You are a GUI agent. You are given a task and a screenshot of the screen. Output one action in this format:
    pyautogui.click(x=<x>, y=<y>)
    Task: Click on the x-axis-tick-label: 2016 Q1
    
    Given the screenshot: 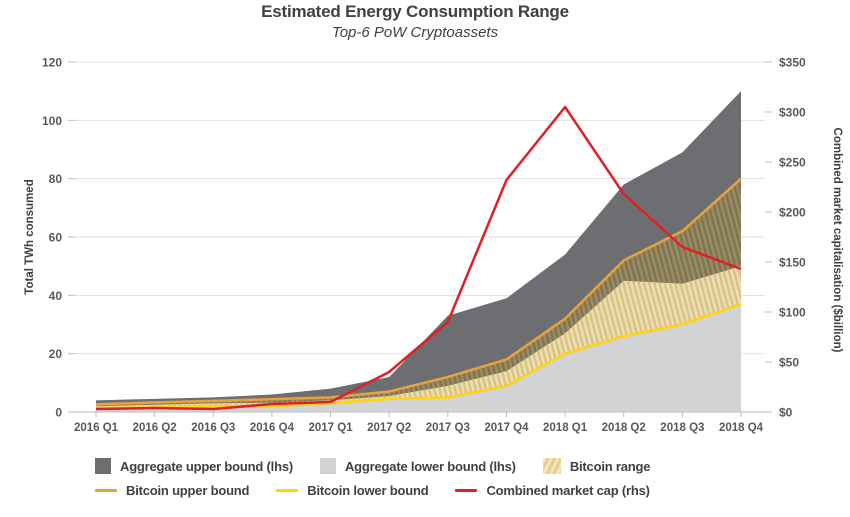 What is the action you would take?
    pyautogui.click(x=96, y=428)
    